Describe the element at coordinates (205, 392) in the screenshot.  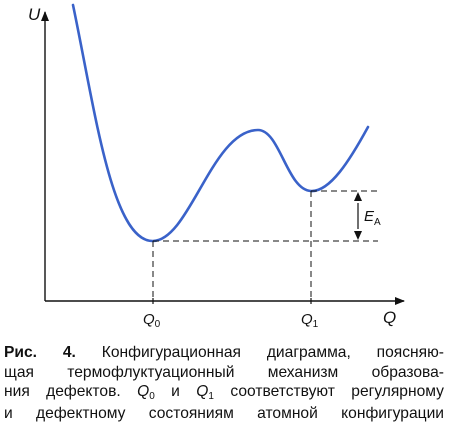
I see `caption-q1-symbol: Q1` at that location.